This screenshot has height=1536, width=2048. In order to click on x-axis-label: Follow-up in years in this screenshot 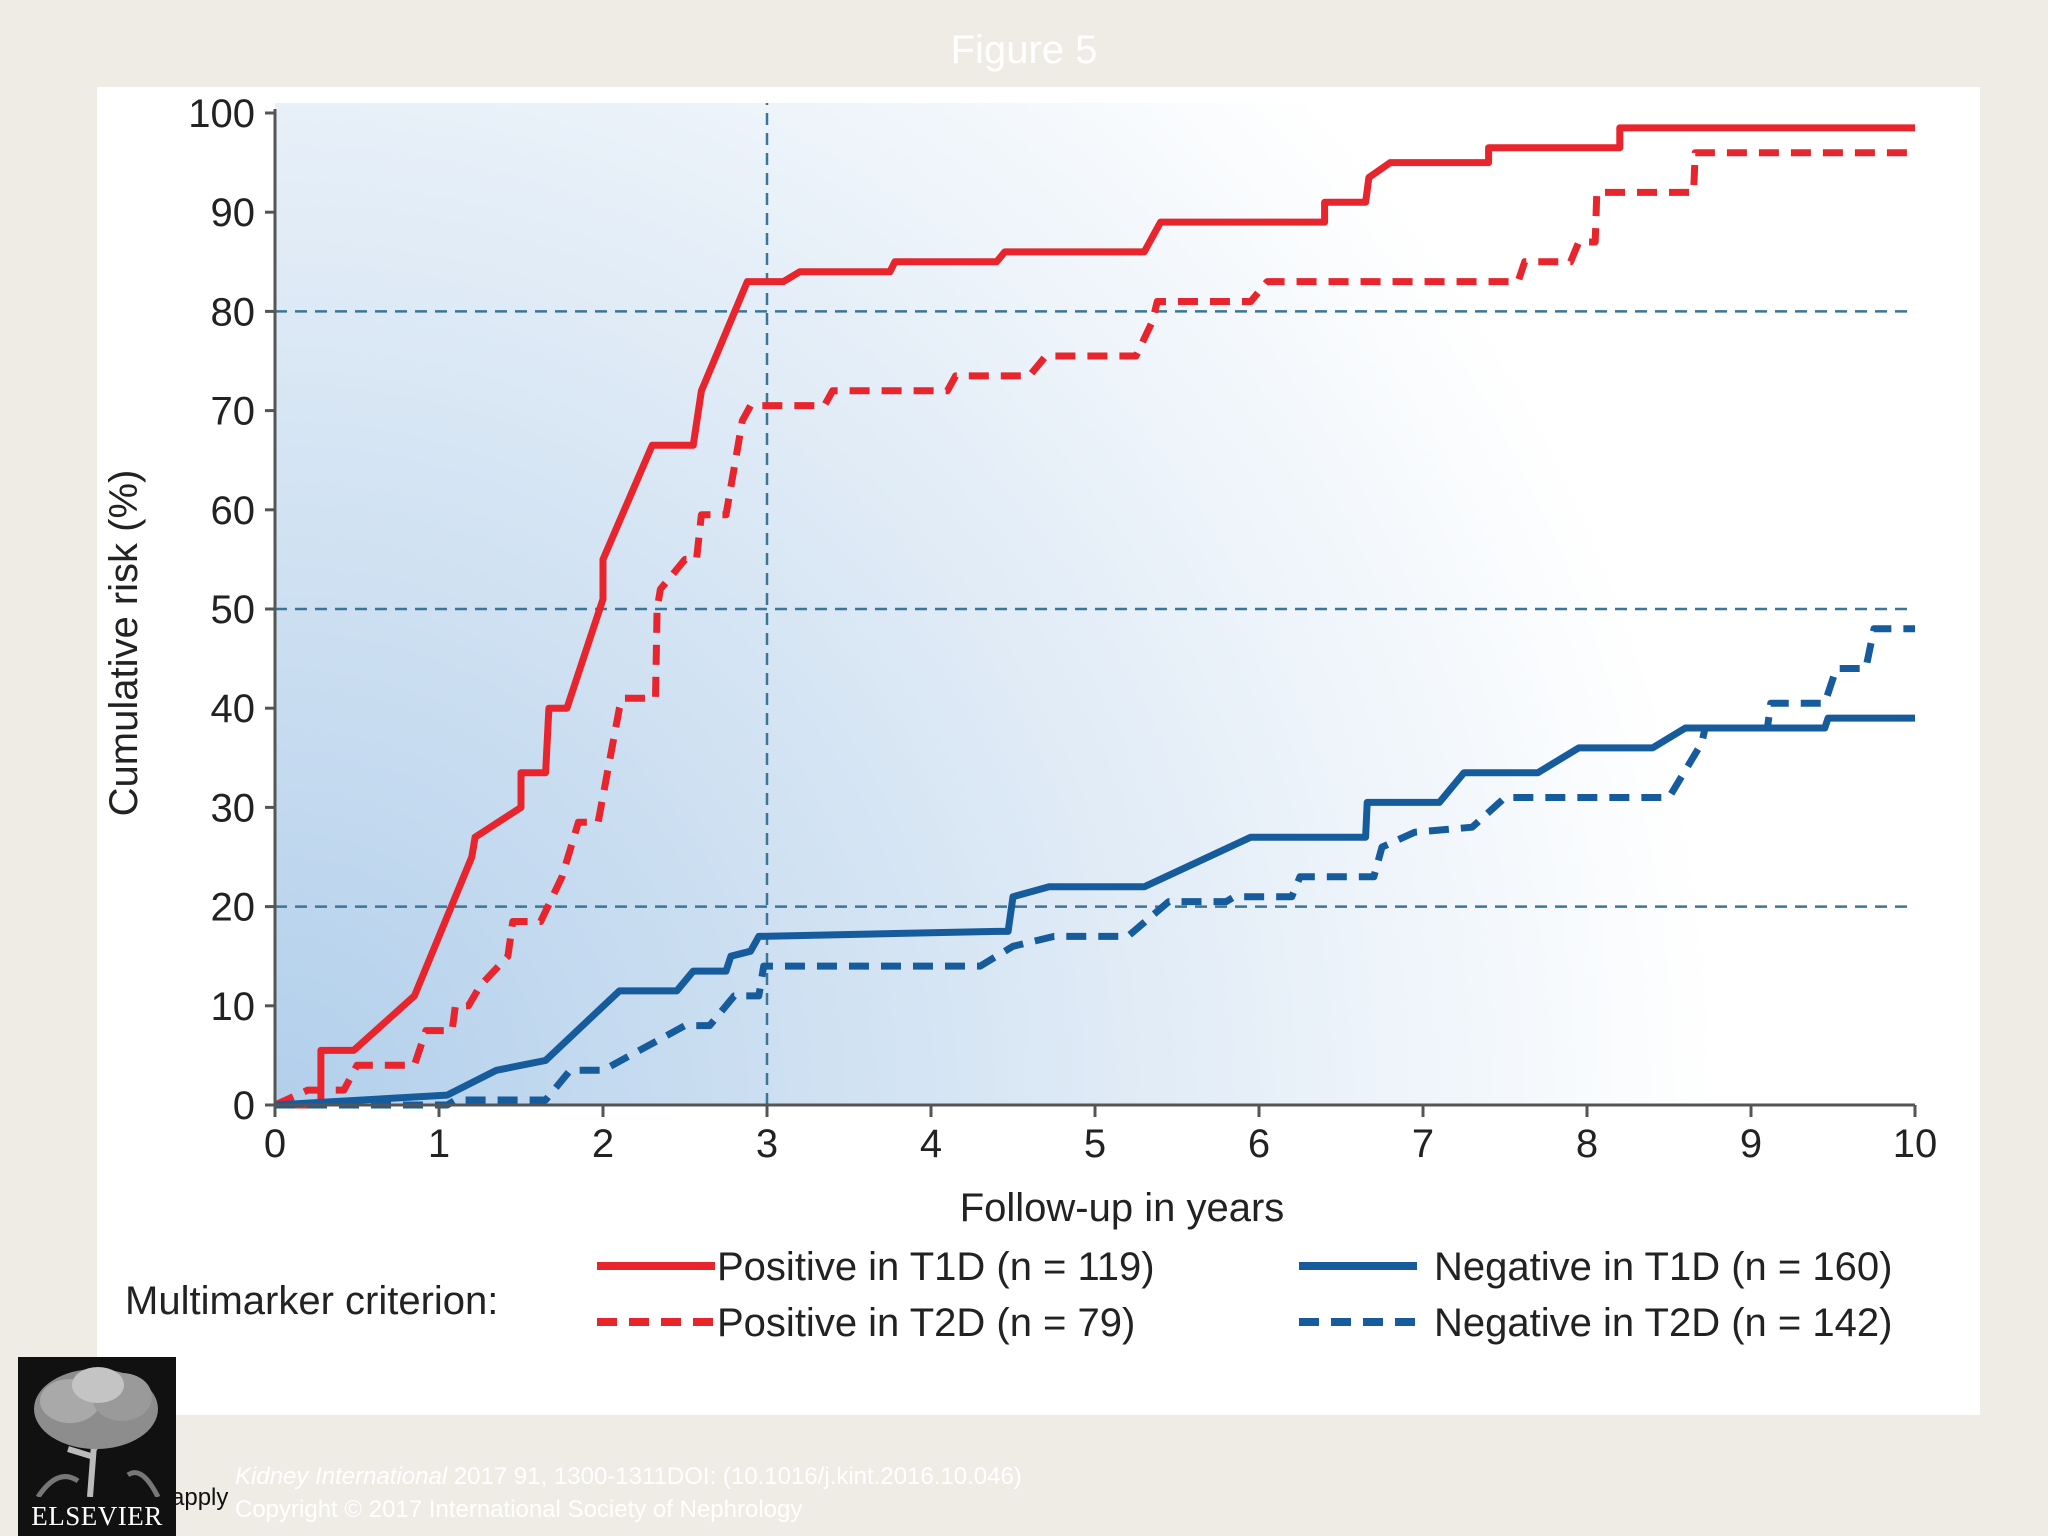, I will do `click(1122, 1208)`.